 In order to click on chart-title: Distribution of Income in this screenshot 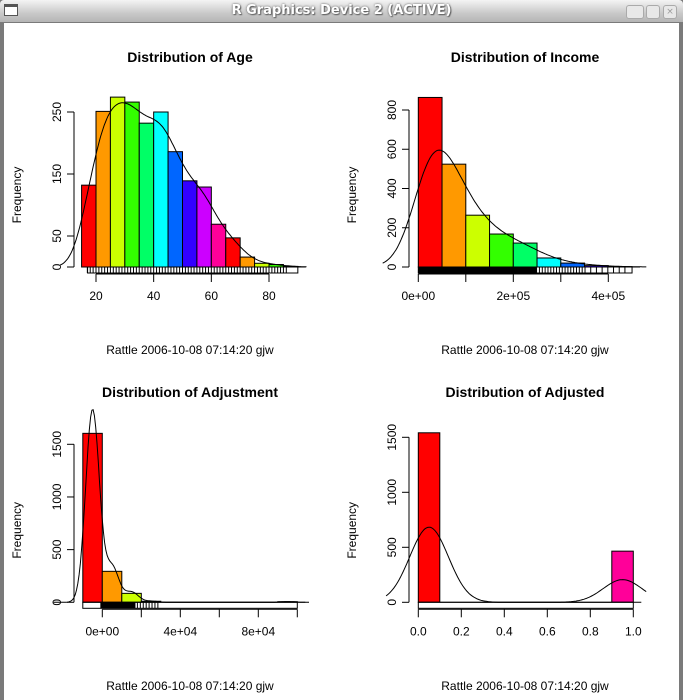, I will do `click(525, 57)`.